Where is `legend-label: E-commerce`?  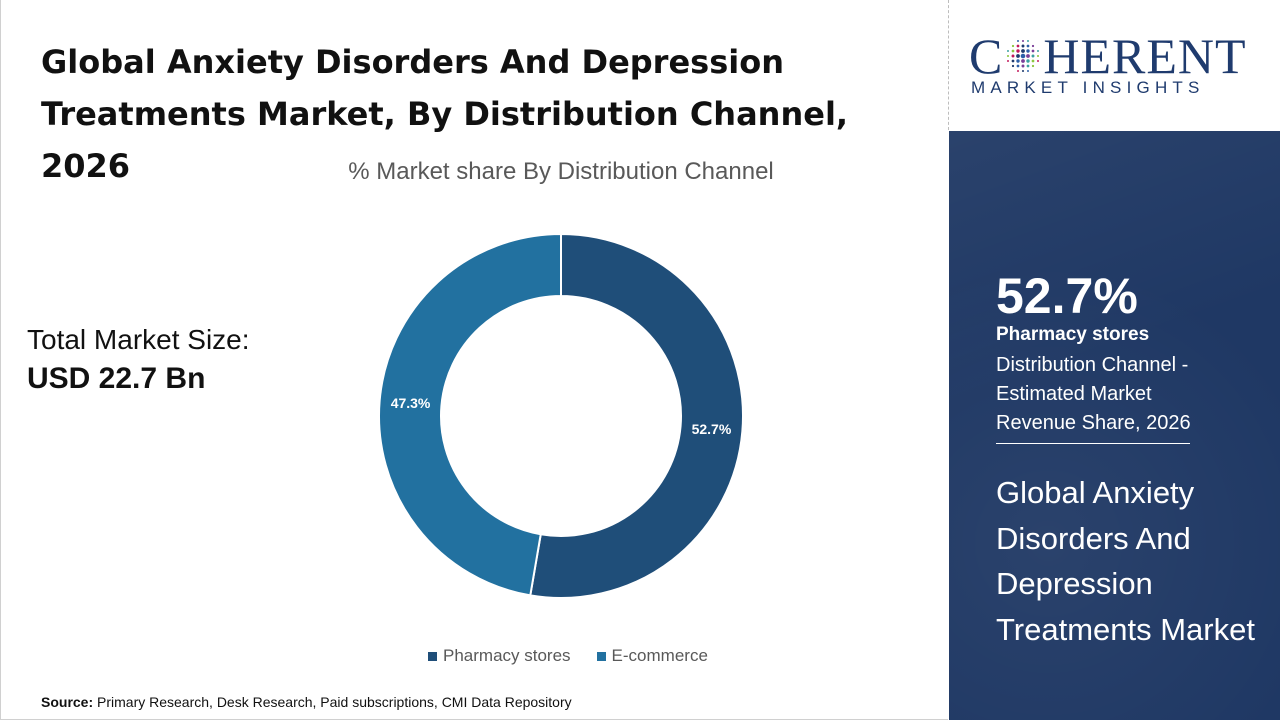 legend-label: E-commerce is located at coordinates (659, 655).